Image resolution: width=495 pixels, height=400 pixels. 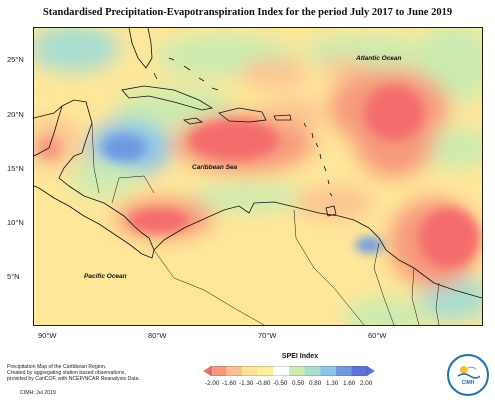 I want to click on atlantic-ocean-label: Atlantic Ocean, so click(x=379, y=58).